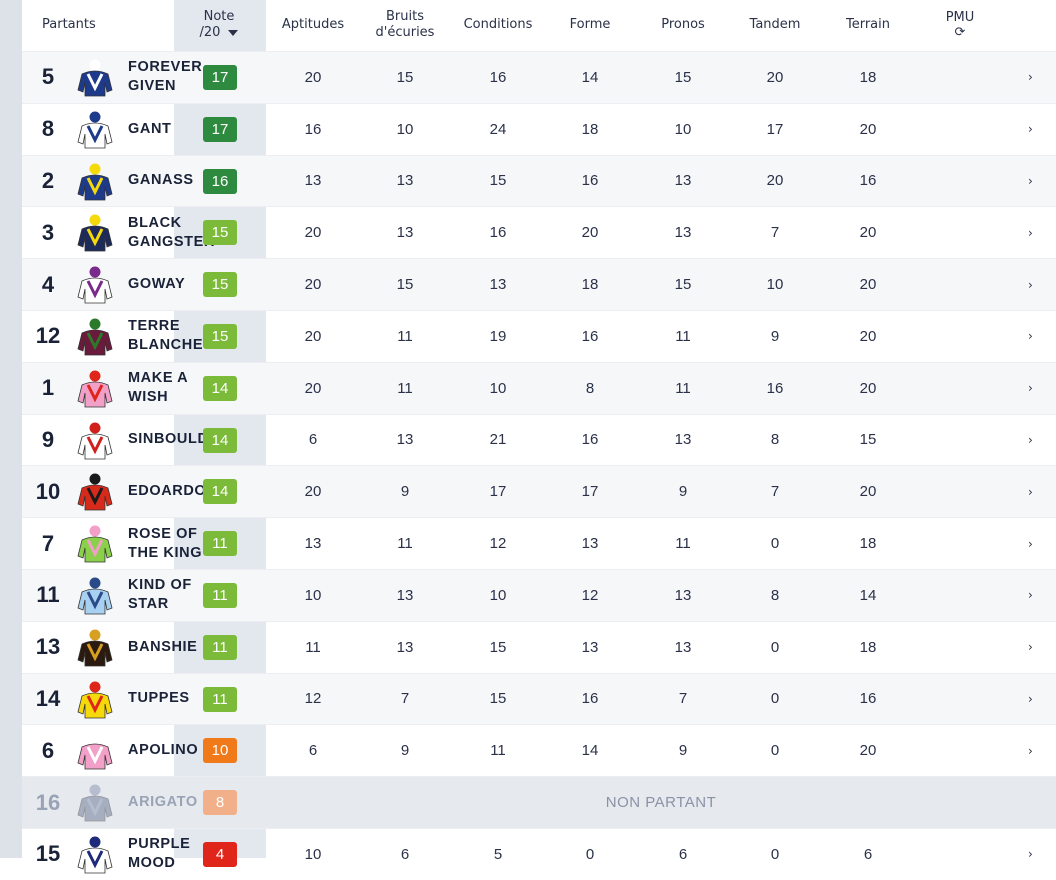 This screenshot has height=880, width=1056. I want to click on horse-name: EDOARDO, so click(167, 491).